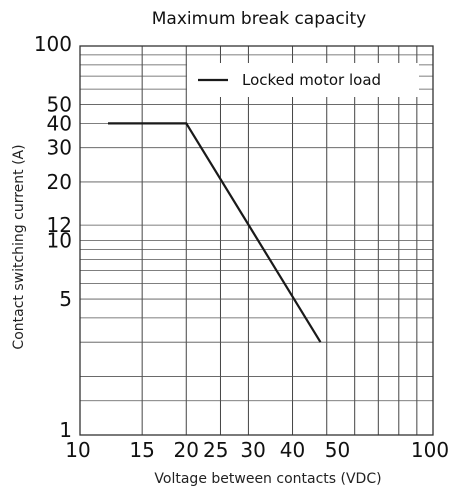 The width and height of the screenshot is (455, 491). I want to click on y-tick-label: 100, so click(53, 44).